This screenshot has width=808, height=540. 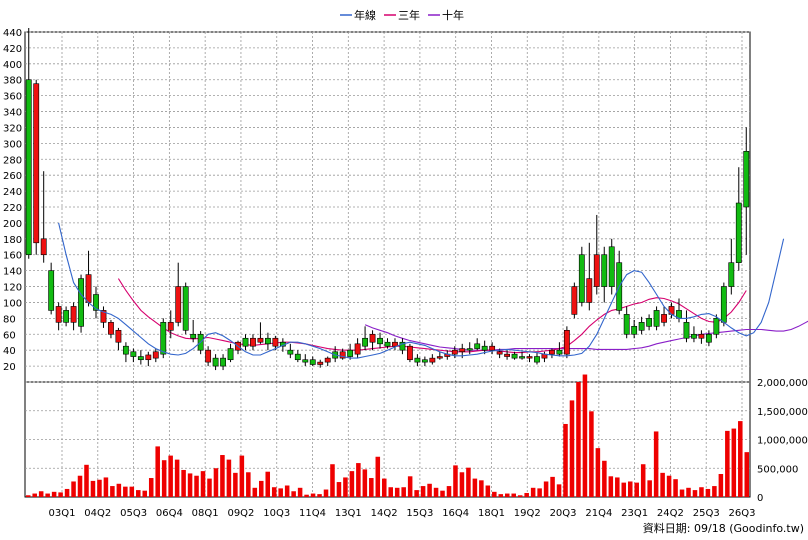 What do you see at coordinates (634, 513) in the screenshot?
I see `x-tick-label: 23Q1` at bounding box center [634, 513].